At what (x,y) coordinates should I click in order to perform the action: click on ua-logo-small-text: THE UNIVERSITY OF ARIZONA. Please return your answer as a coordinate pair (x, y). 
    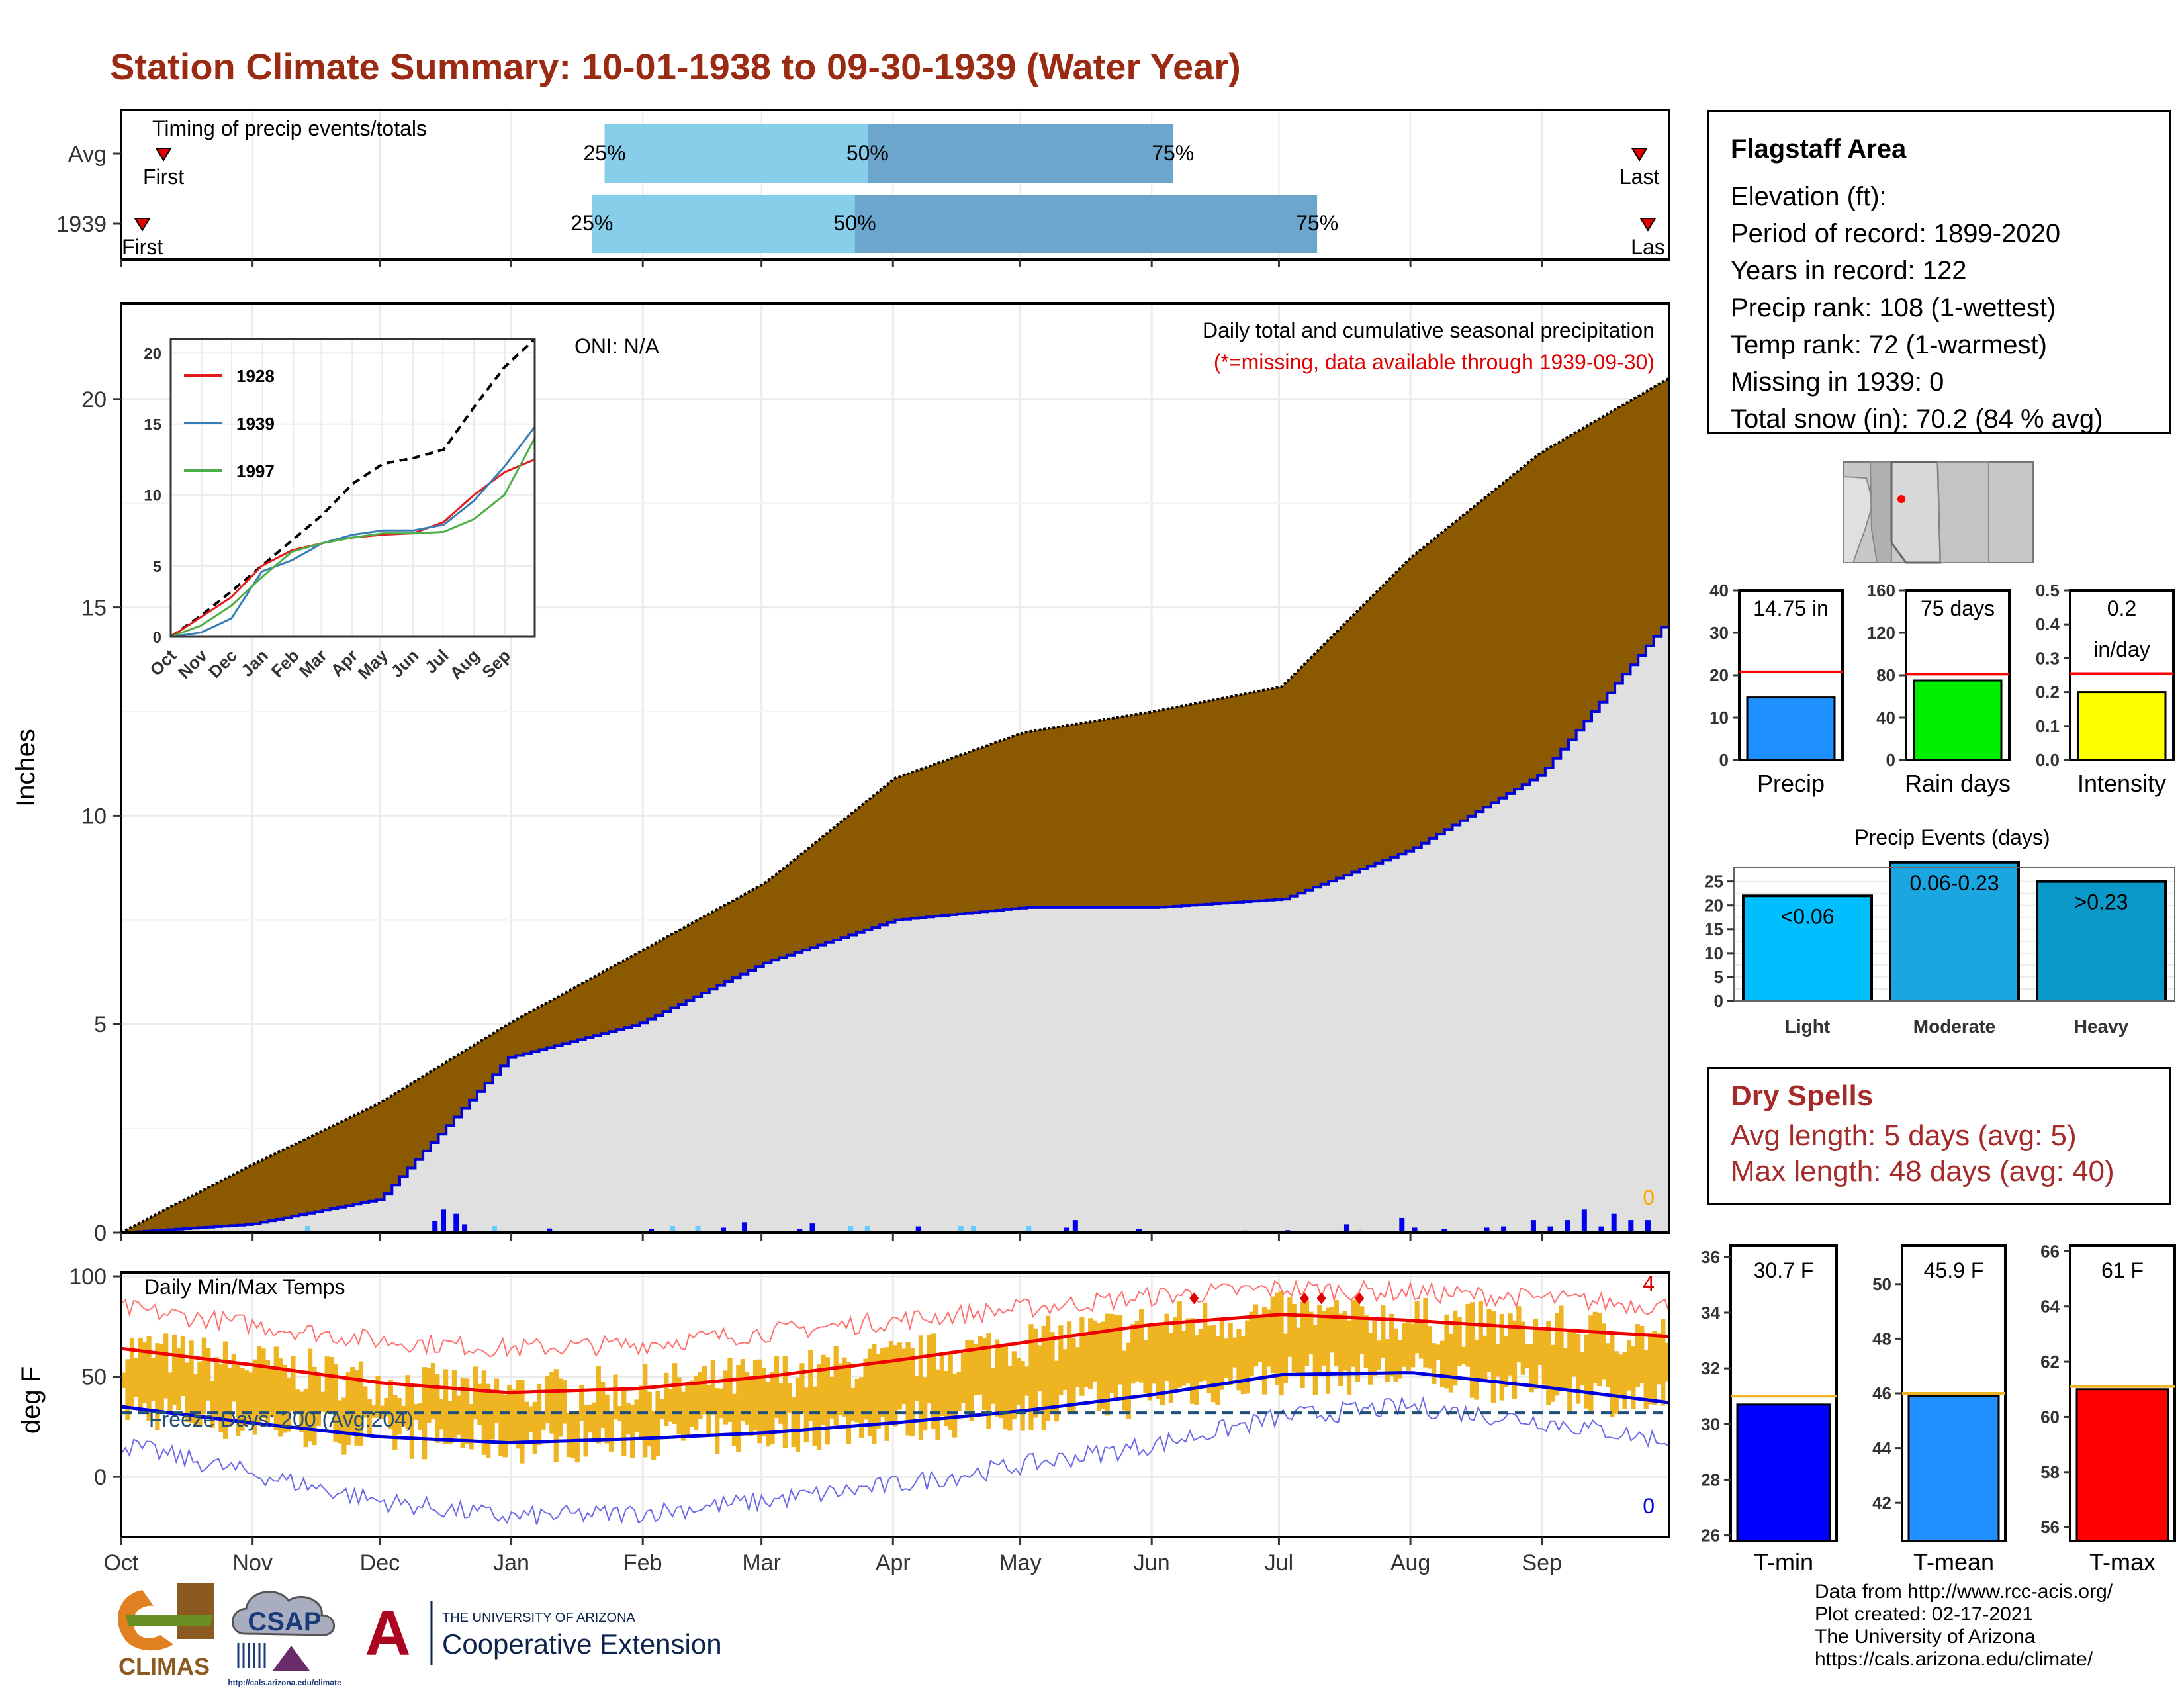
    Looking at the image, I should click on (539, 1618).